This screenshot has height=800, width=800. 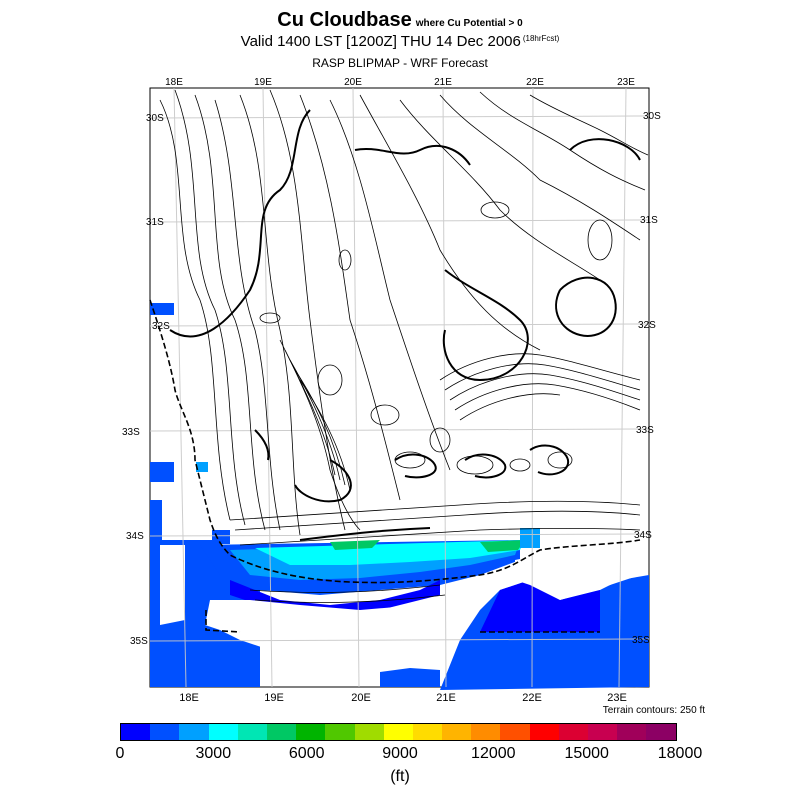 What do you see at coordinates (161, 326) in the screenshot?
I see `lat-label-left: 32S` at bounding box center [161, 326].